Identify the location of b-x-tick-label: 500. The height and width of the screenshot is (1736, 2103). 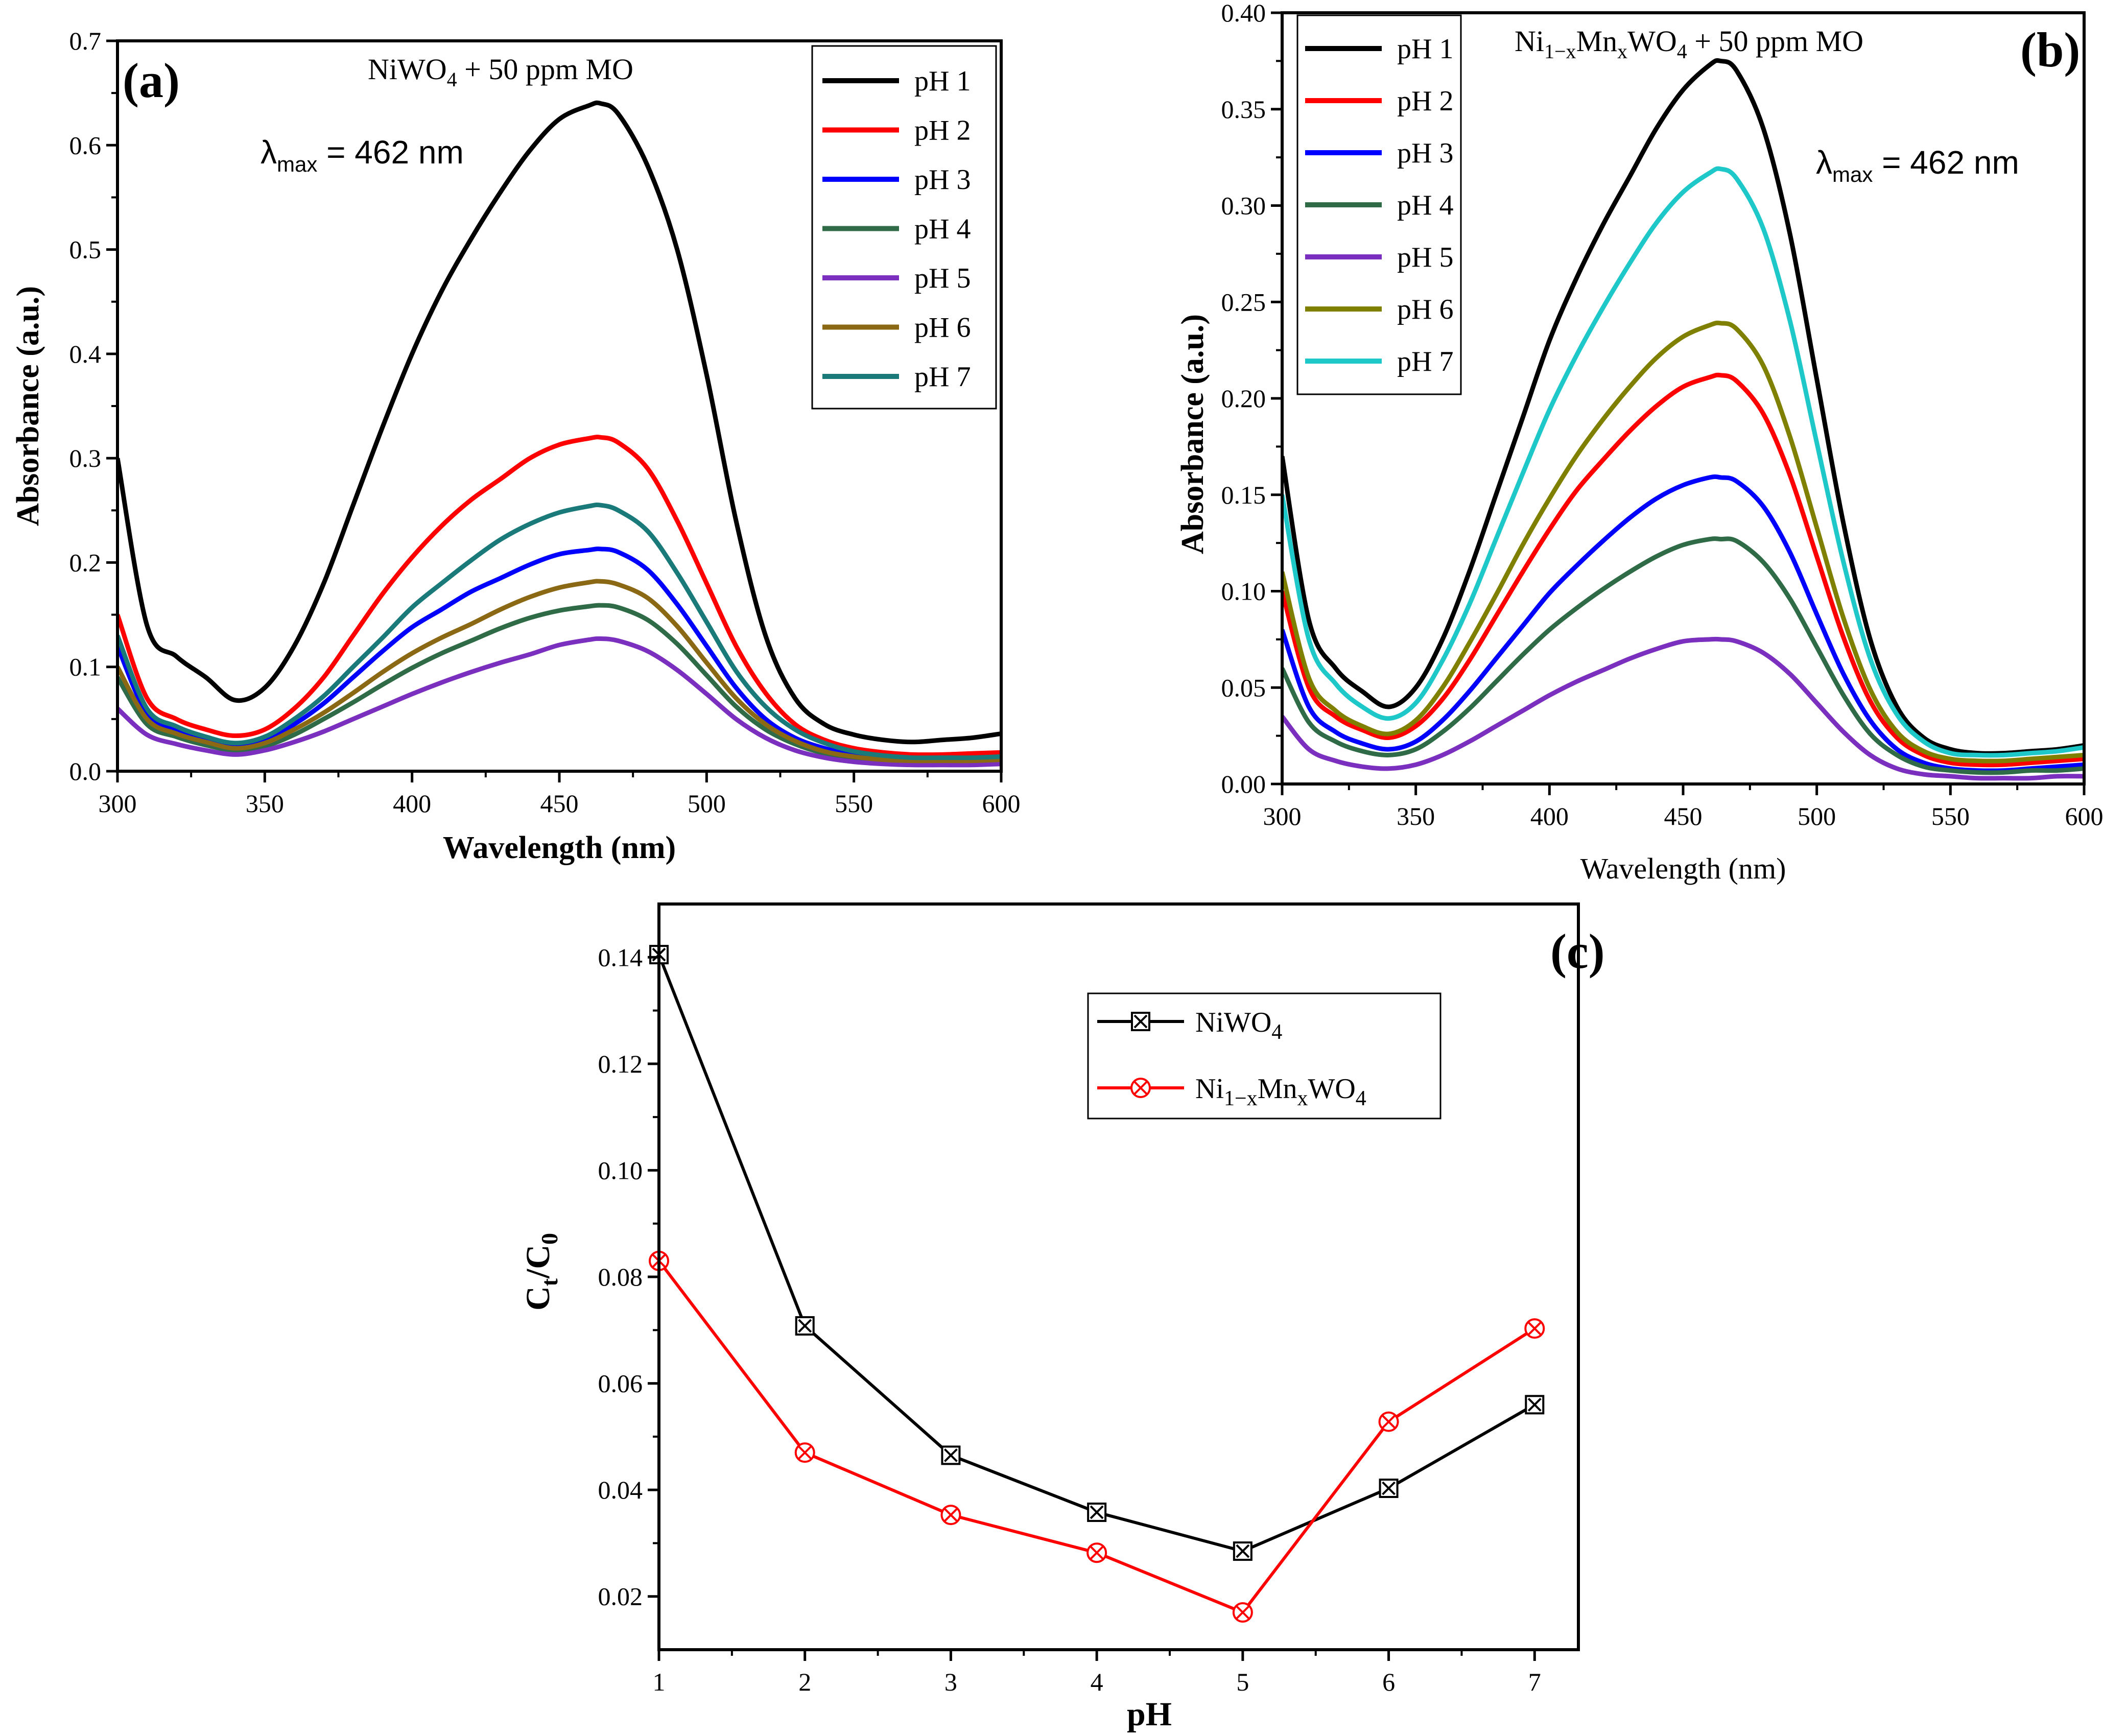
(1817, 816).